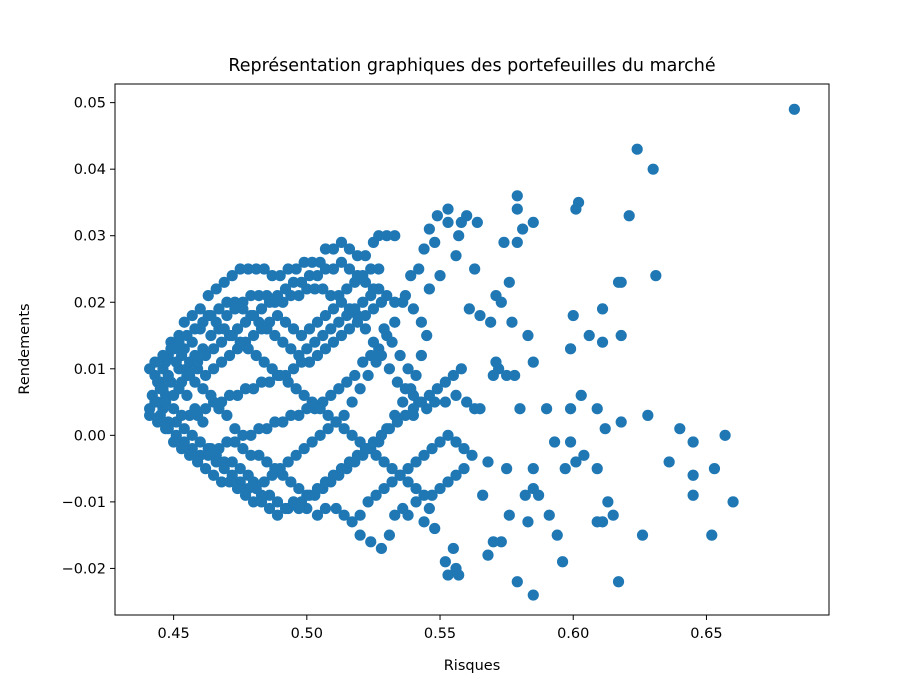 The height and width of the screenshot is (691, 921). Describe the element at coordinates (90, 104) in the screenshot. I see `y-tick-label: 0.05` at that location.